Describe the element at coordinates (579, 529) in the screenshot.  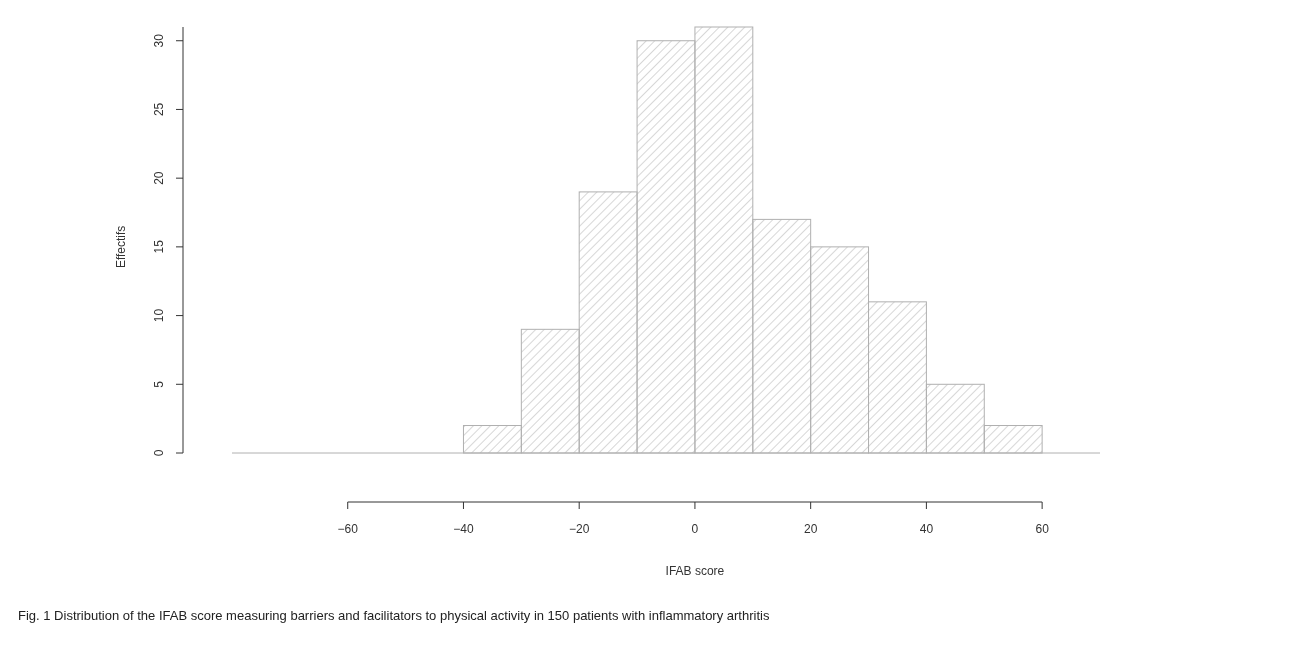
I see `x-tick-label: −20` at that location.